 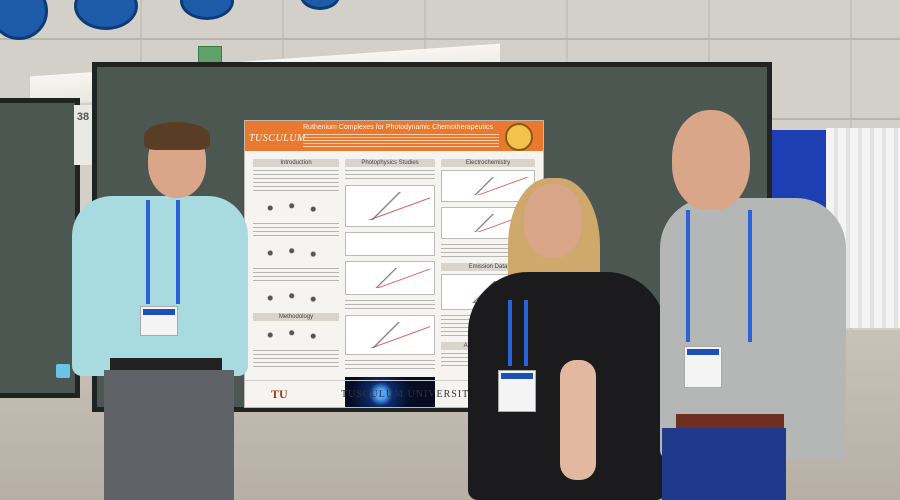 I want to click on data-table-figure, so click(x=390, y=244).